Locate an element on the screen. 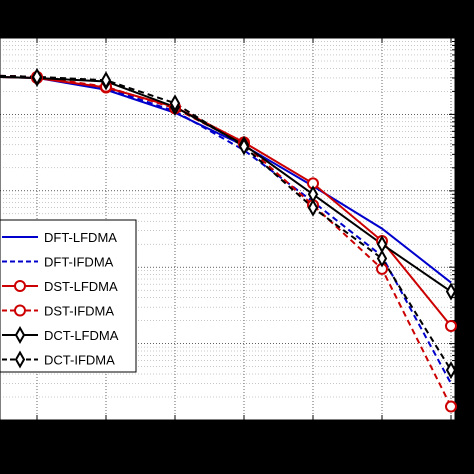 The width and height of the screenshot is (474, 474). data-point-dct-lfdma is located at coordinates (451, 291).